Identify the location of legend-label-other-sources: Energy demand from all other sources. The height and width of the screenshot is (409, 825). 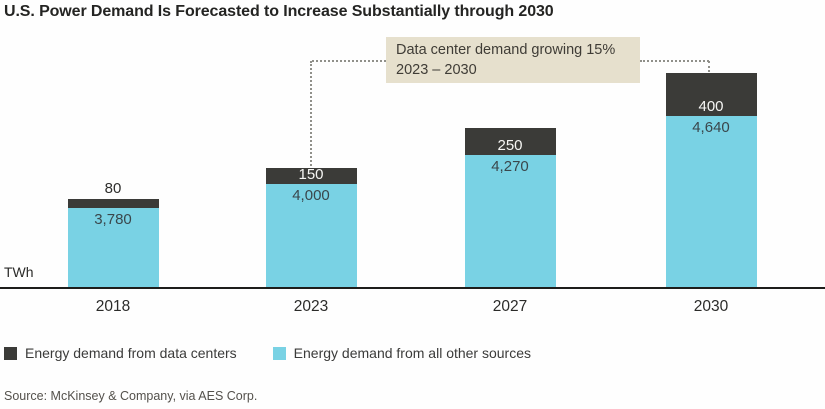
(412, 353).